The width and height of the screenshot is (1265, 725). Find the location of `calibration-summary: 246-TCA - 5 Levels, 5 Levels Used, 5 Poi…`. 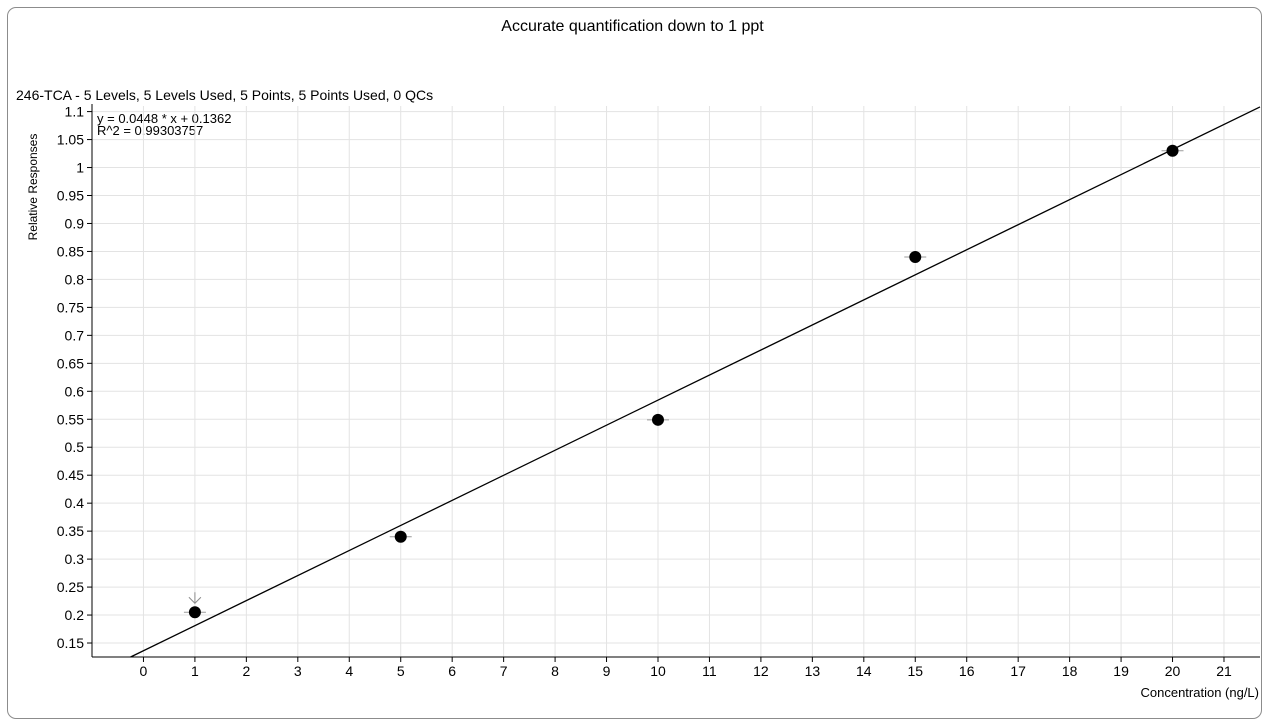

calibration-summary: 246-TCA - 5 Levels, 5 Levels Used, 5 Poi… is located at coordinates (225, 95).